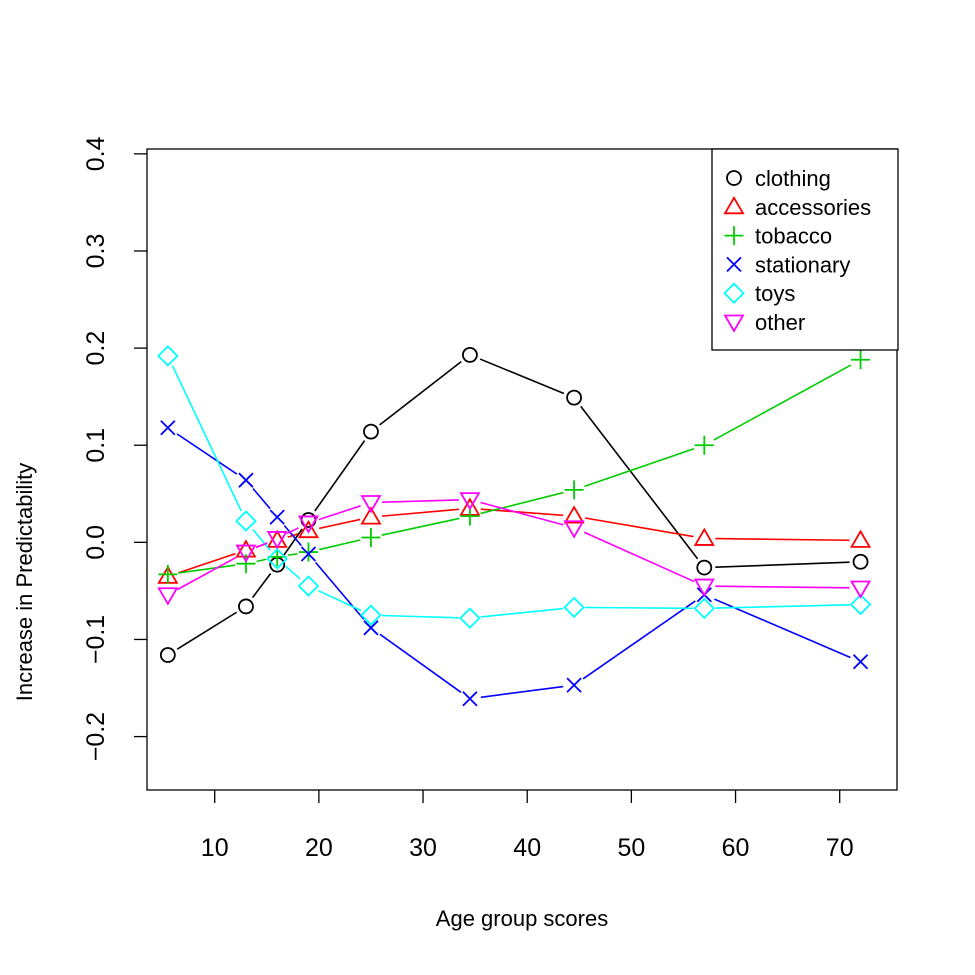  What do you see at coordinates (96, 736) in the screenshot?
I see `y-tick-label: −0.2` at bounding box center [96, 736].